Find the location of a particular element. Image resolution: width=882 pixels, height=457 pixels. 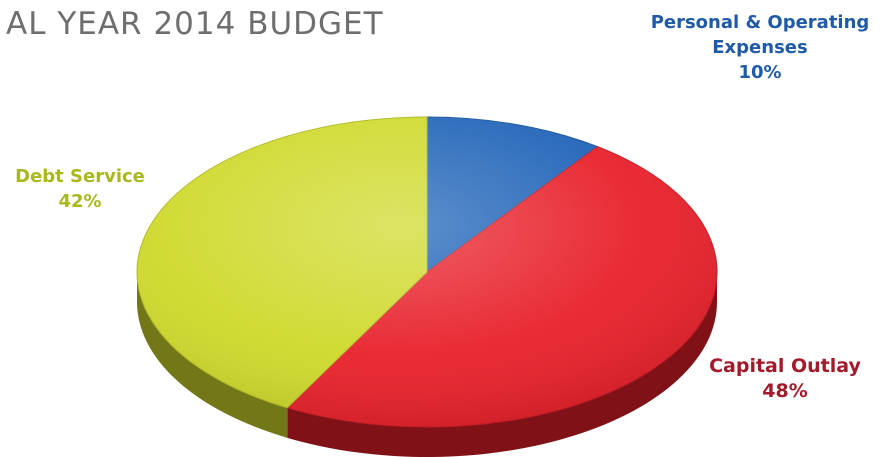

slice-value: 48% is located at coordinates (785, 391).